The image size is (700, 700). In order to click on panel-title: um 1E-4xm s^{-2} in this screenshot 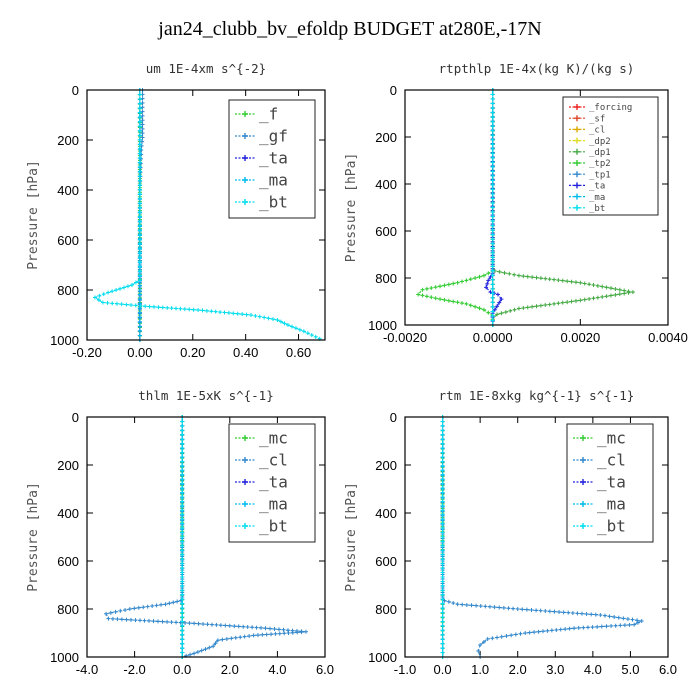, I will do `click(206, 68)`.